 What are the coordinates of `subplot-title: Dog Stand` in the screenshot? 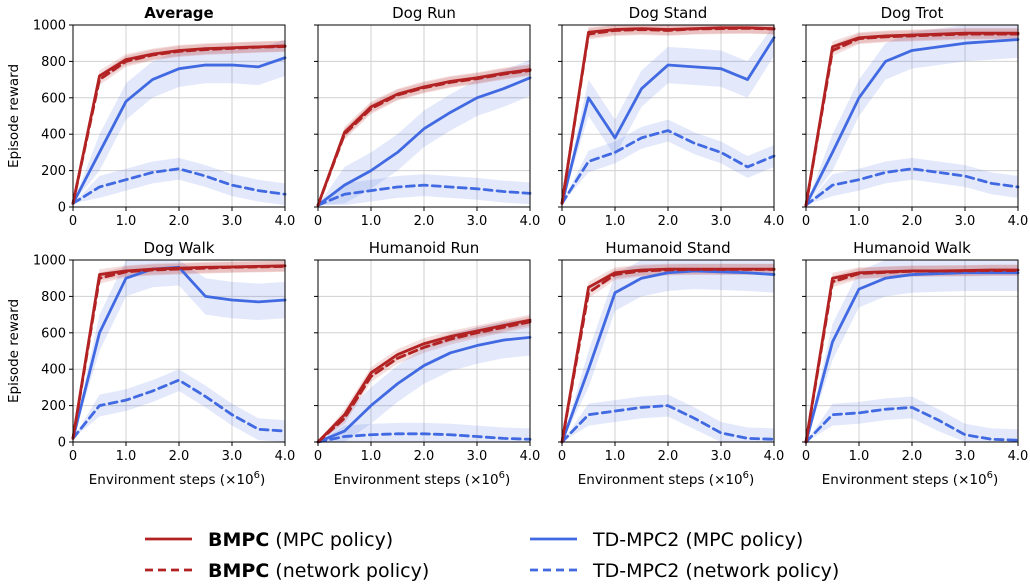 It's located at (668, 13).